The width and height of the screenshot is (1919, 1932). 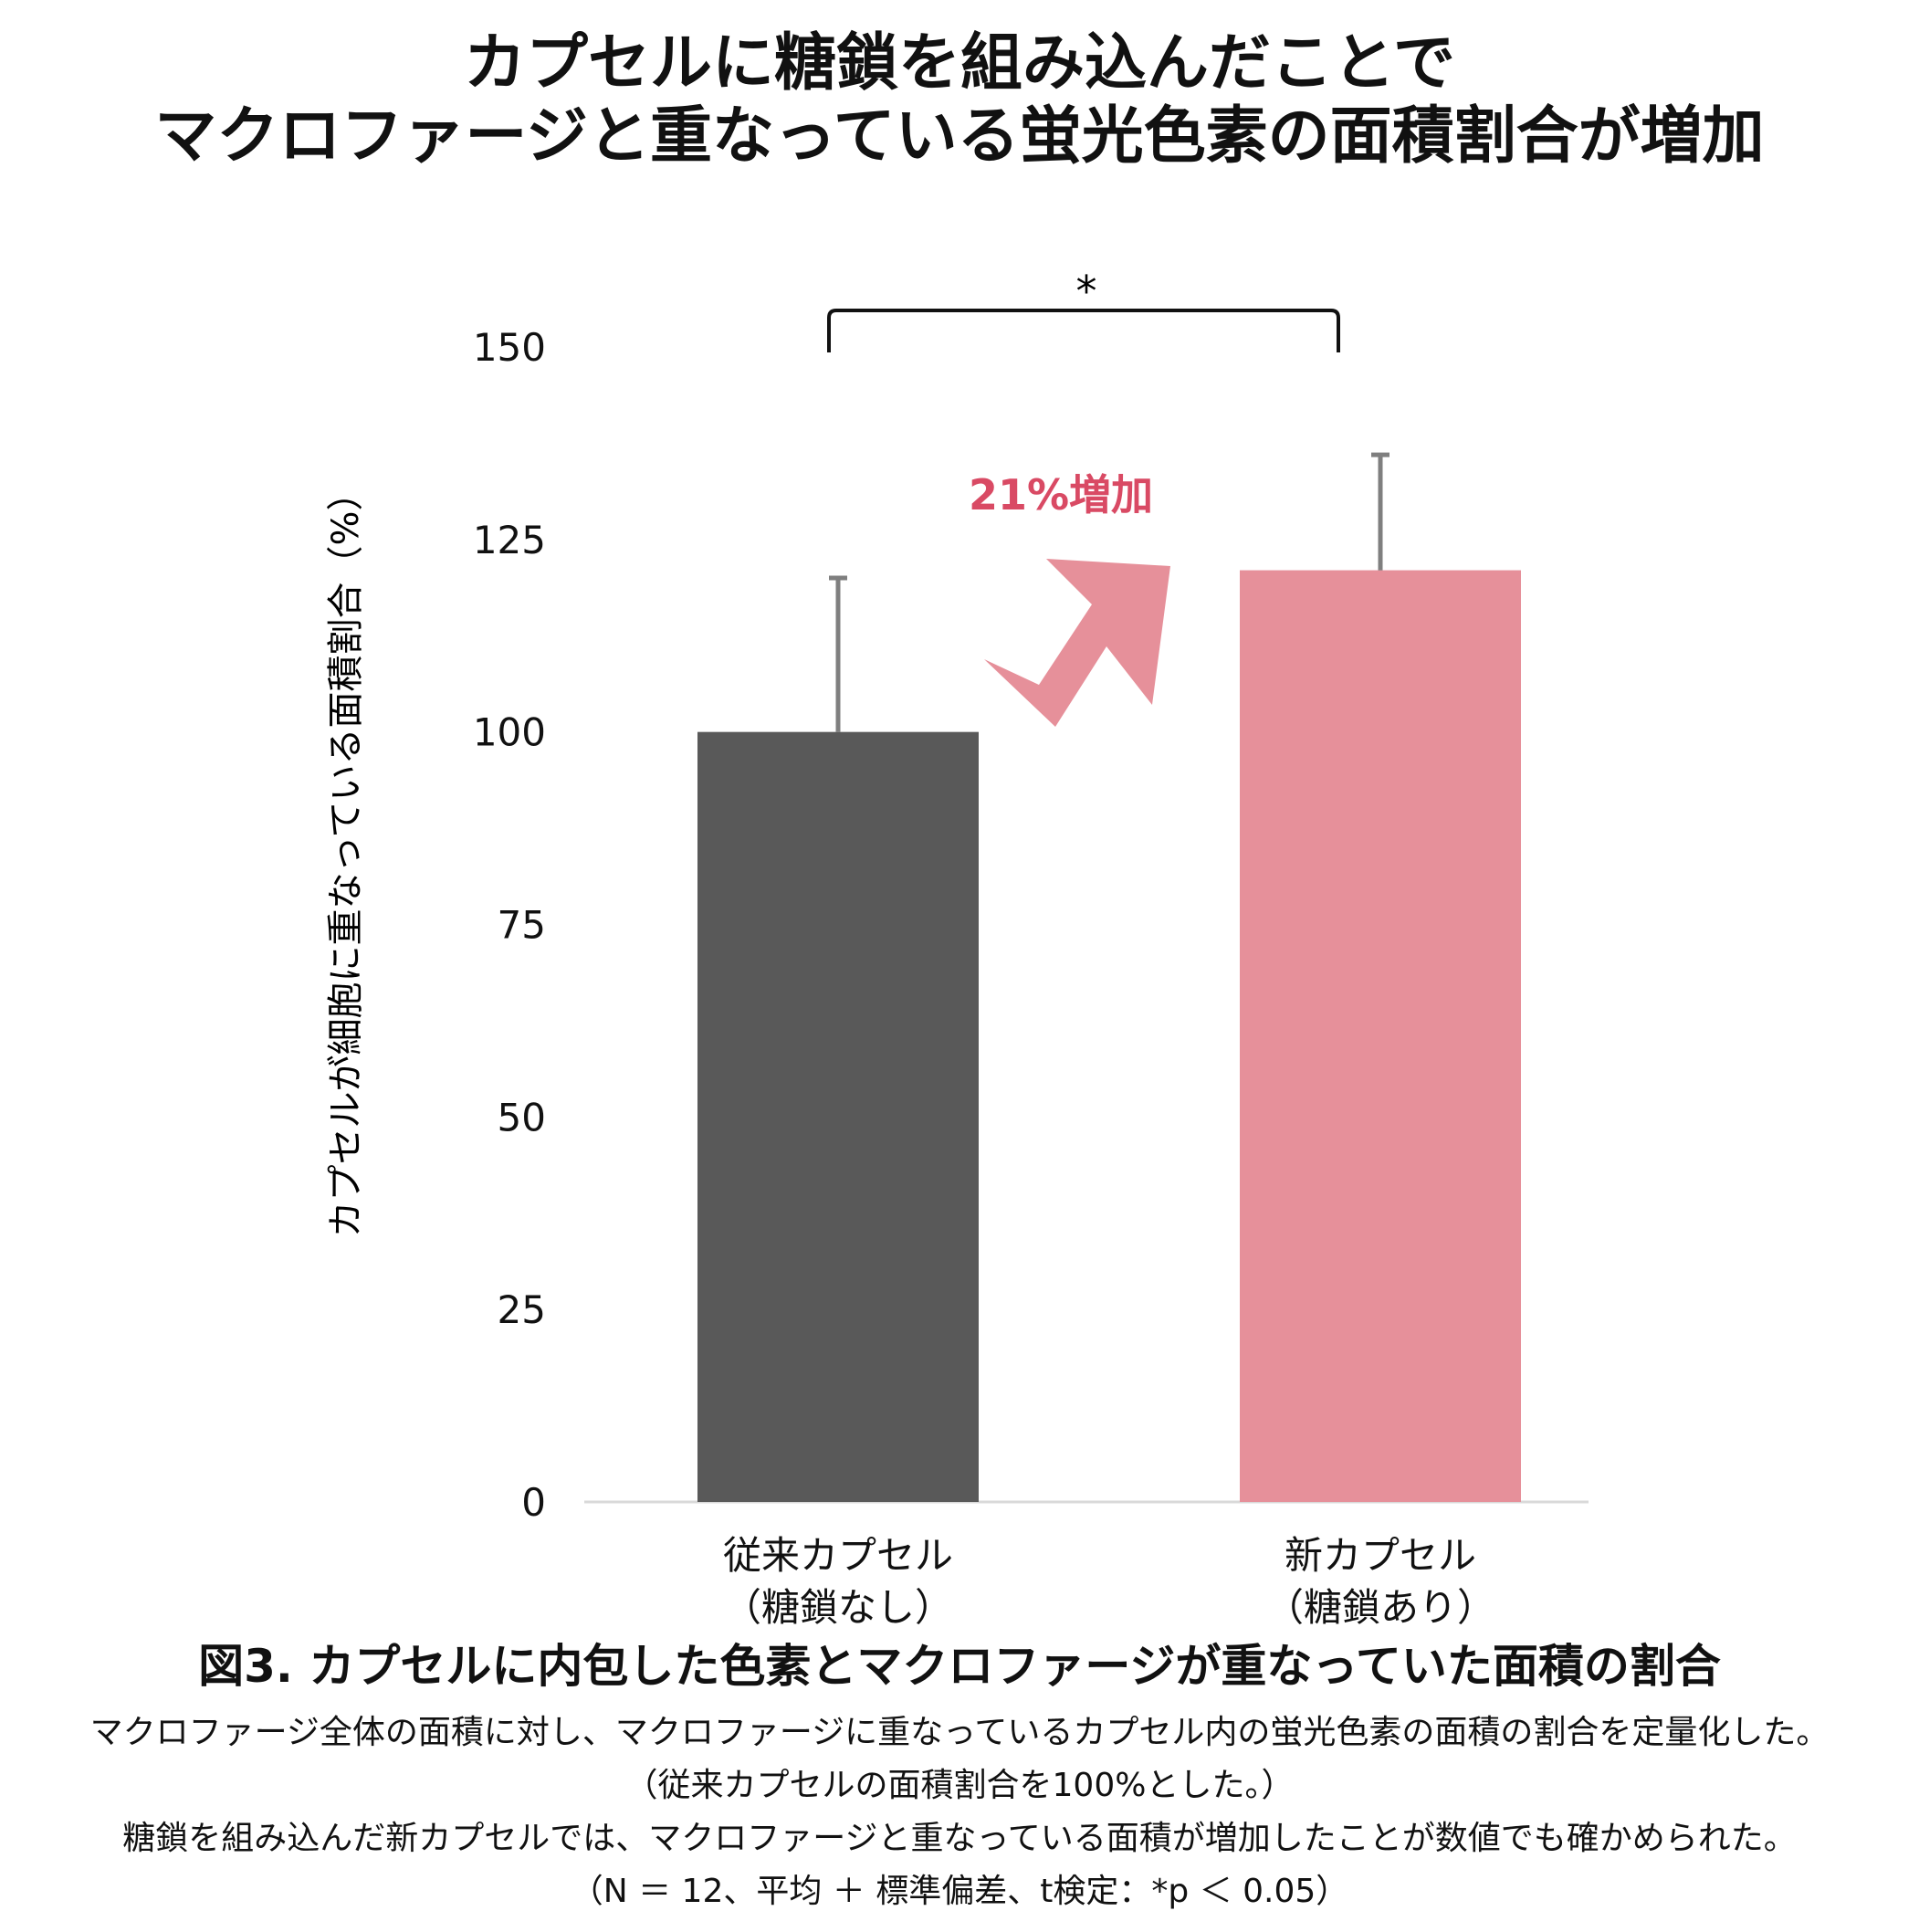 I want to click on chart-title-line-1: カプセルに糖鎖を組み込んだことで, so click(x=959, y=63).